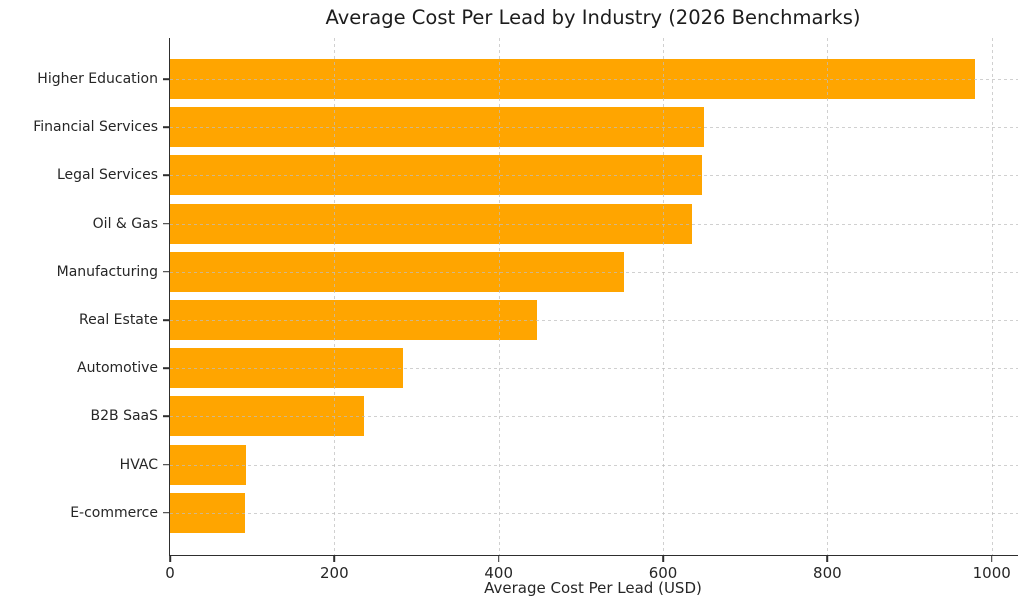  Describe the element at coordinates (107, 271) in the screenshot. I see `y-category-label: Manufacturing` at that location.